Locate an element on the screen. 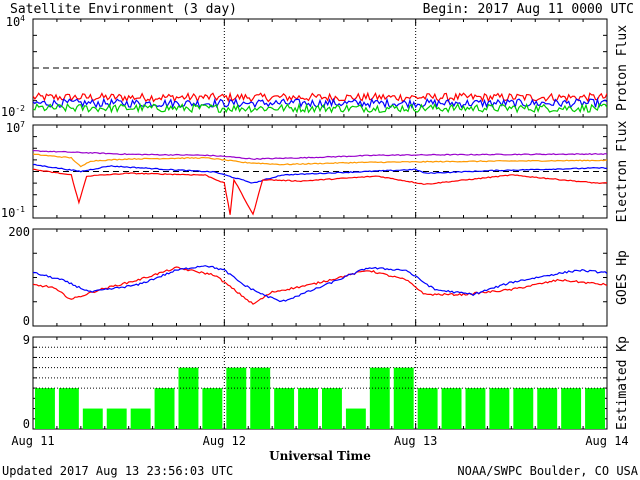  chart-title: Satellite Environment (3 day) is located at coordinates (123, 9).